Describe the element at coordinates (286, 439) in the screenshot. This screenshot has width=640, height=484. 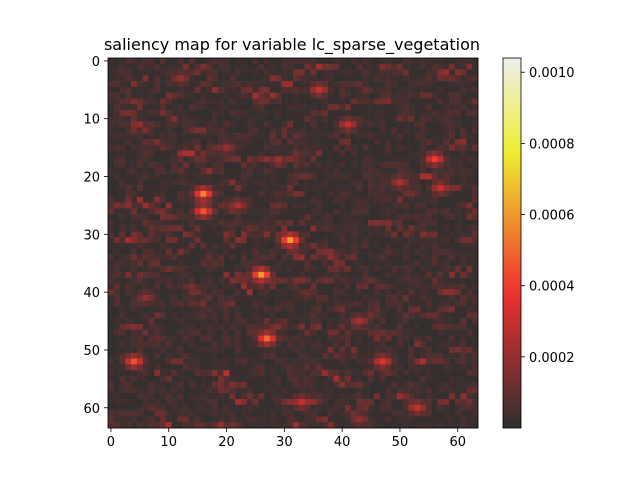
I see `x-axis-ticks: 0 10 20 30 40 50 60` at that location.